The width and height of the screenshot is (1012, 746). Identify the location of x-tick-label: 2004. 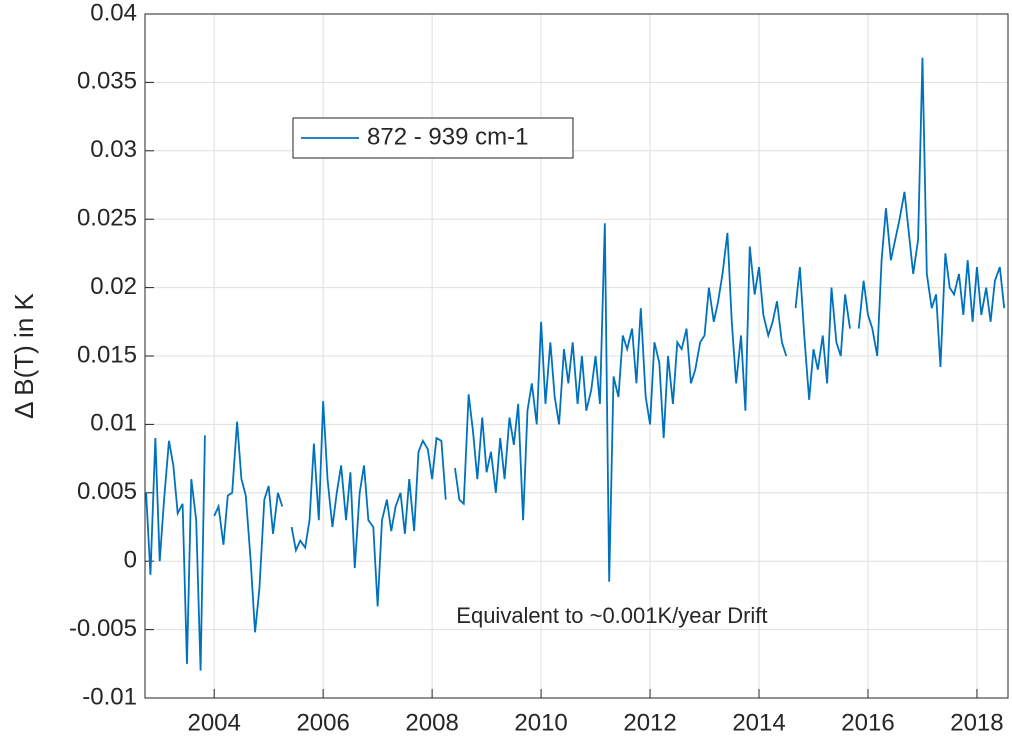
(213, 722).